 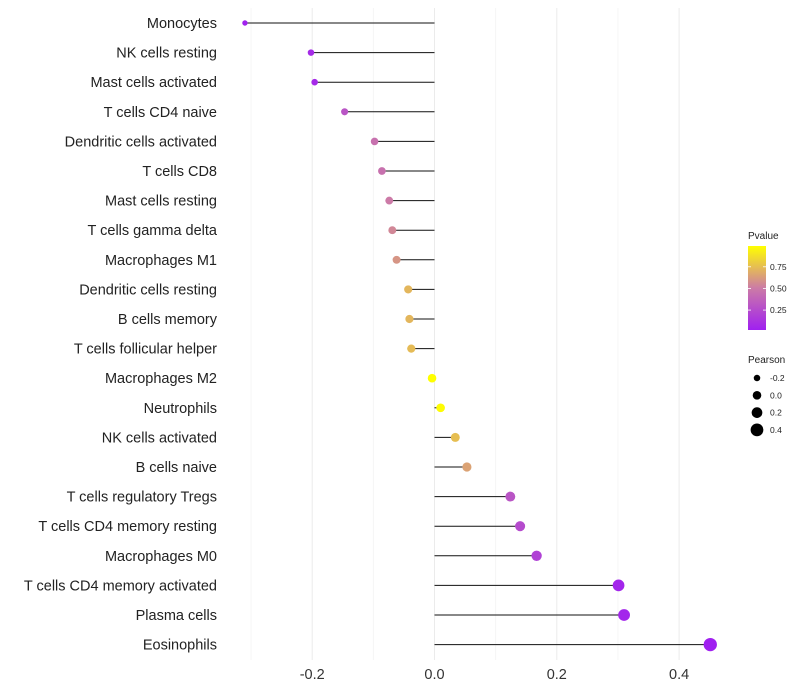 I want to click on category-label: Neutrophils, so click(x=180, y=409).